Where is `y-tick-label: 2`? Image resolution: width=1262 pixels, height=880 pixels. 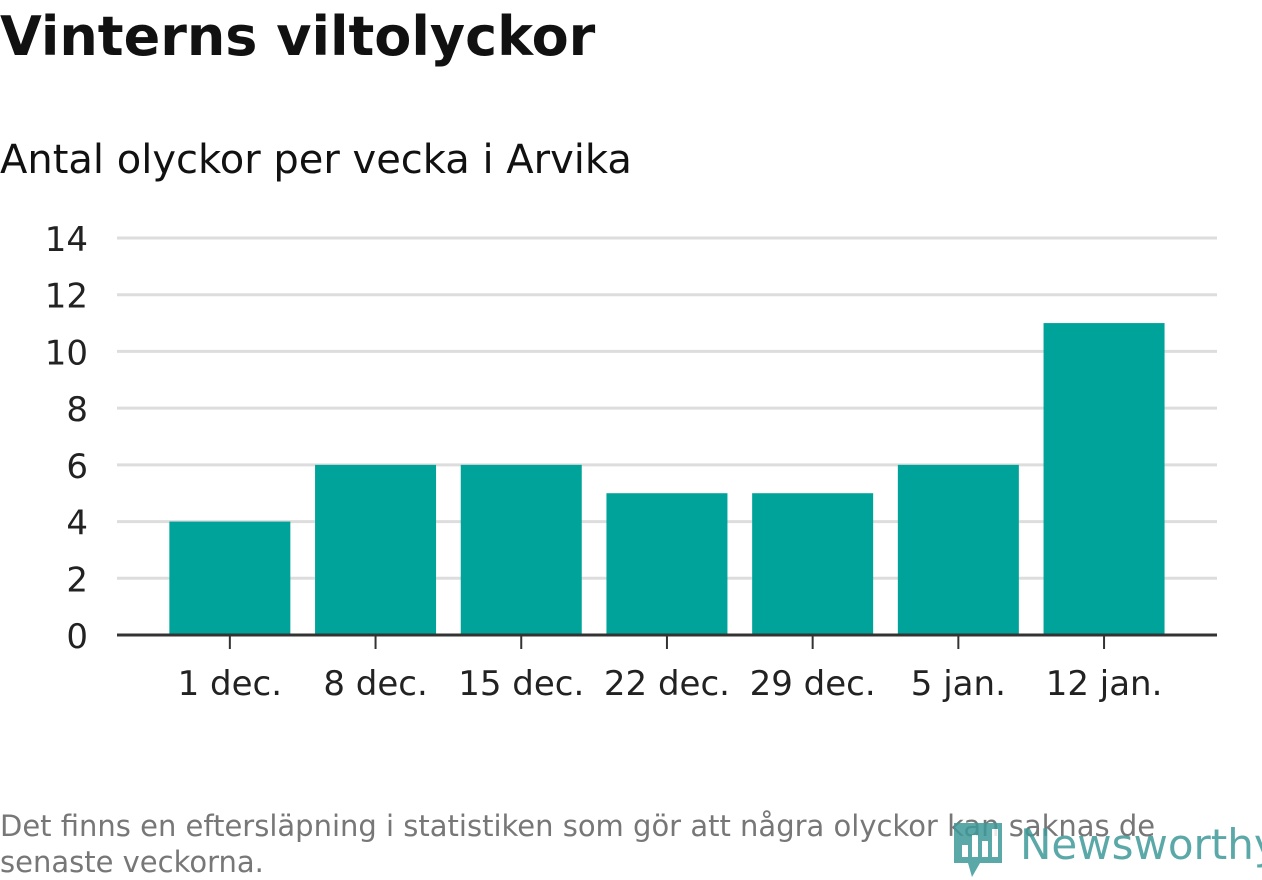 y-tick-label: 2 is located at coordinates (77, 580).